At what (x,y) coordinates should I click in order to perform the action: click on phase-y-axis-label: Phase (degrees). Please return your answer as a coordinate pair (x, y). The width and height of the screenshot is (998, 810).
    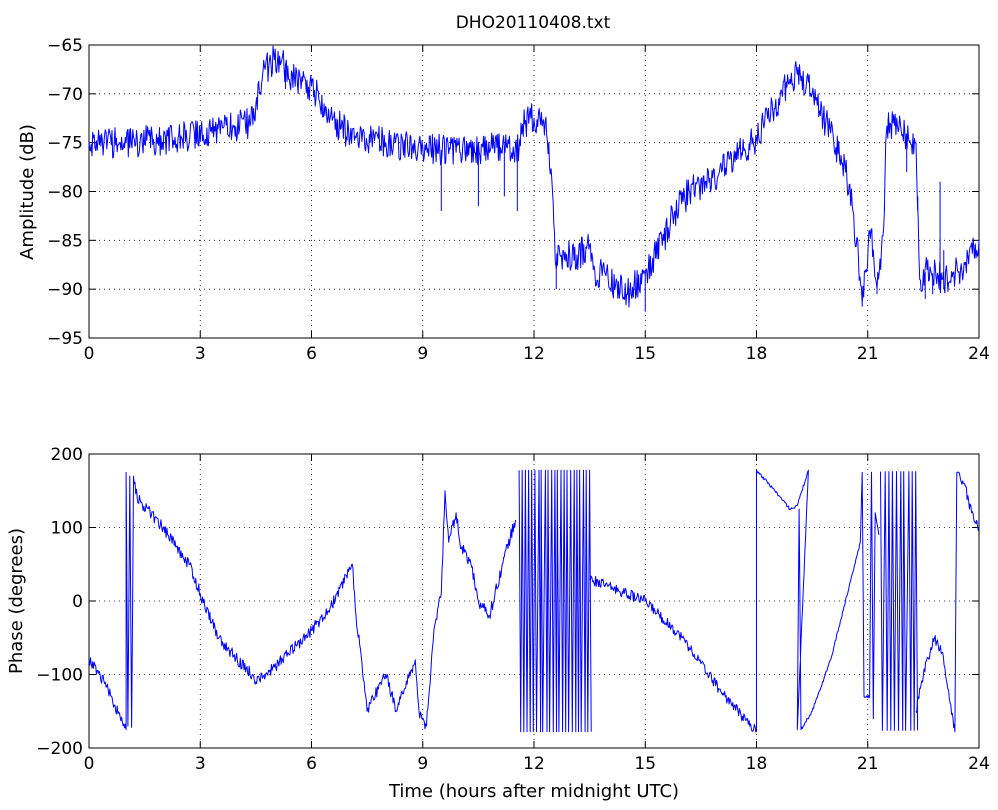
    Looking at the image, I should click on (16, 601).